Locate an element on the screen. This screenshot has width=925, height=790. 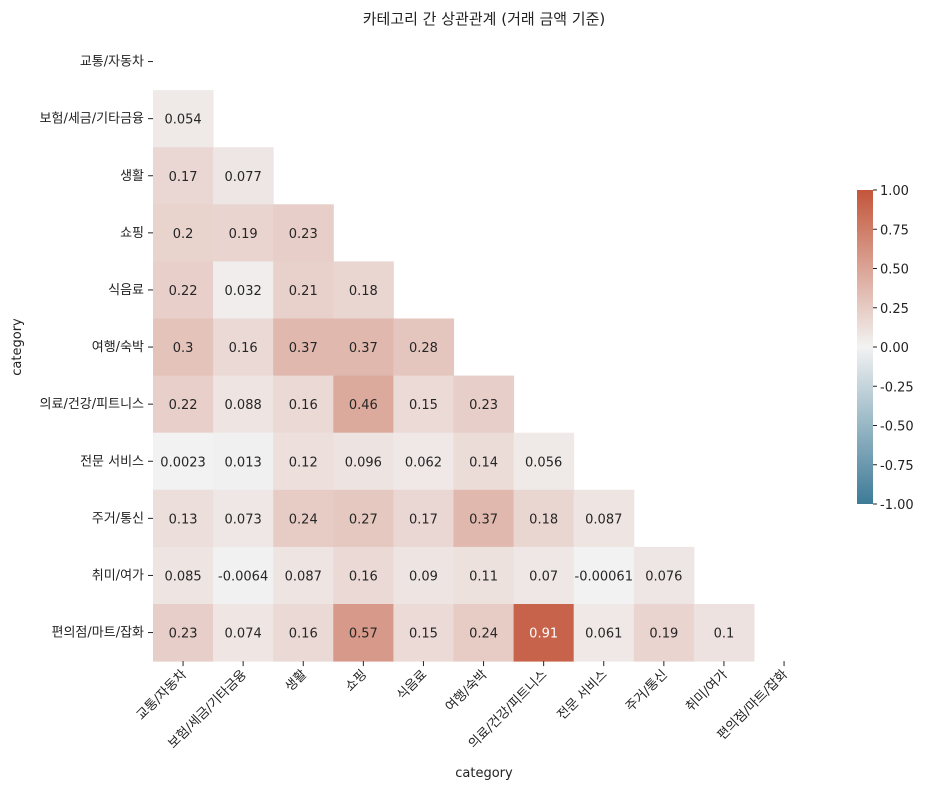
cell-value-label: 0.57 is located at coordinates (363, 634).